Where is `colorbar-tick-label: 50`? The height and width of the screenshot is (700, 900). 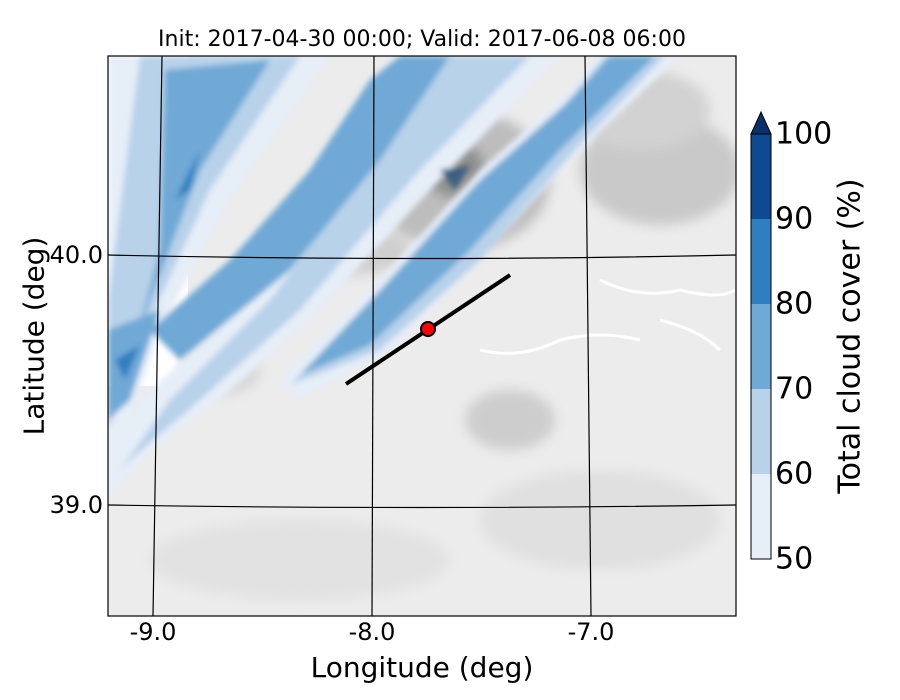
colorbar-tick-label: 50 is located at coordinates (794, 559).